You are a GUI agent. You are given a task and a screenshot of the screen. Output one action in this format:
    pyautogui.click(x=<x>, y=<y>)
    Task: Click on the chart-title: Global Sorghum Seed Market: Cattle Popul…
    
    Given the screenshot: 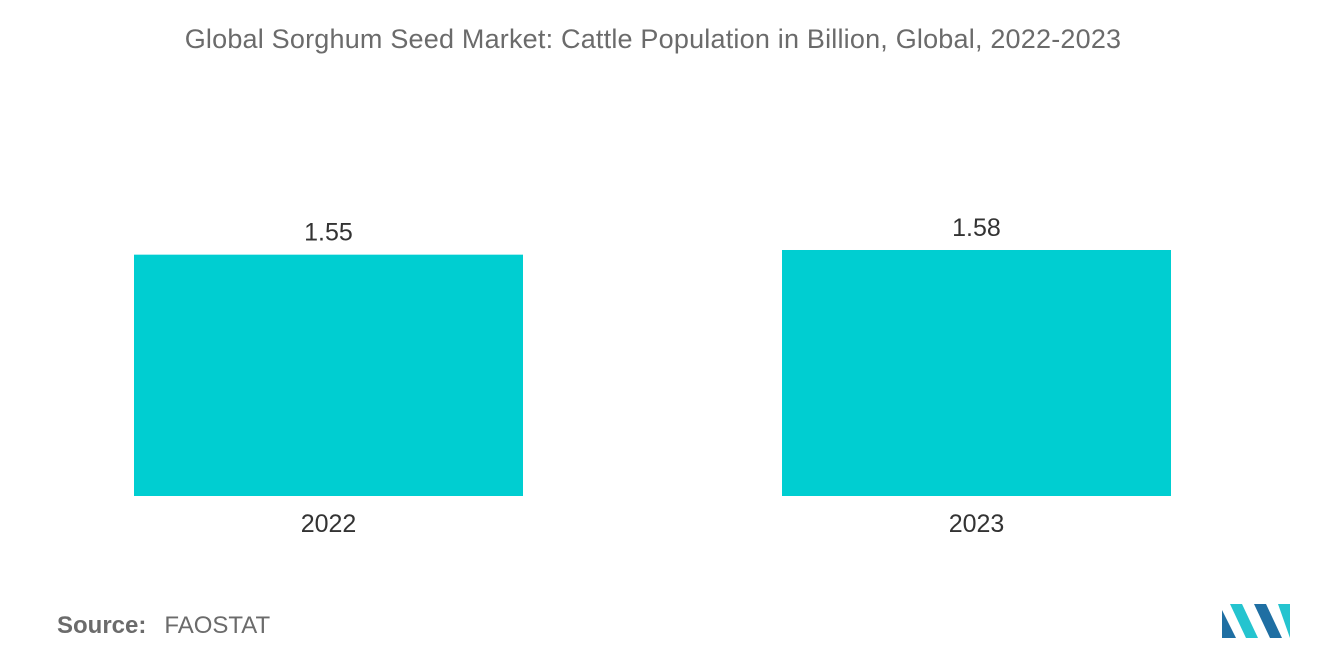 What is the action you would take?
    pyautogui.click(x=653, y=39)
    